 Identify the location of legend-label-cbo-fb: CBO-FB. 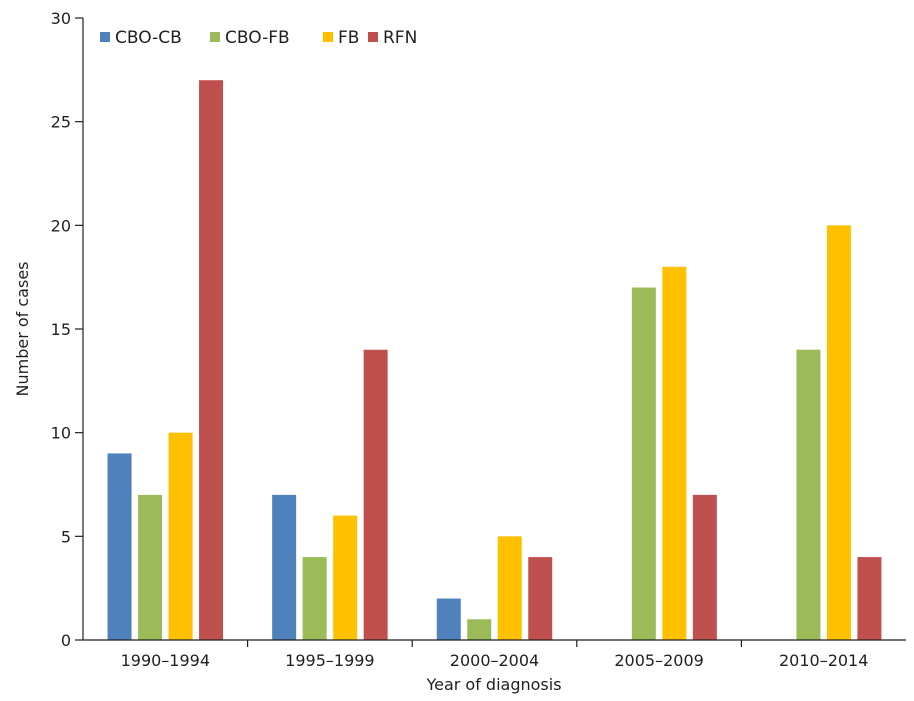
(257, 38).